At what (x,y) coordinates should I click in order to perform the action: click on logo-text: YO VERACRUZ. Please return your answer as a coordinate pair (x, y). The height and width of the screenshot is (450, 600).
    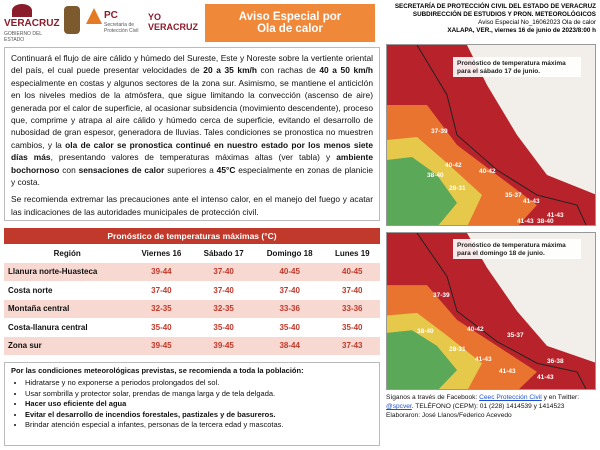
    Looking at the image, I should click on (173, 22).